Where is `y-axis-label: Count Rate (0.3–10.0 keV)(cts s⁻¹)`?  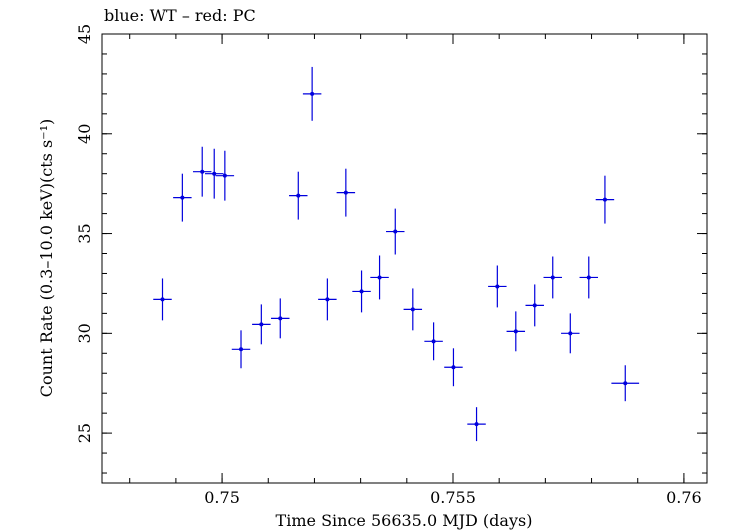 y-axis-label: Count Rate (0.3–10.0 keV)(cts s⁻¹) is located at coordinates (46, 258).